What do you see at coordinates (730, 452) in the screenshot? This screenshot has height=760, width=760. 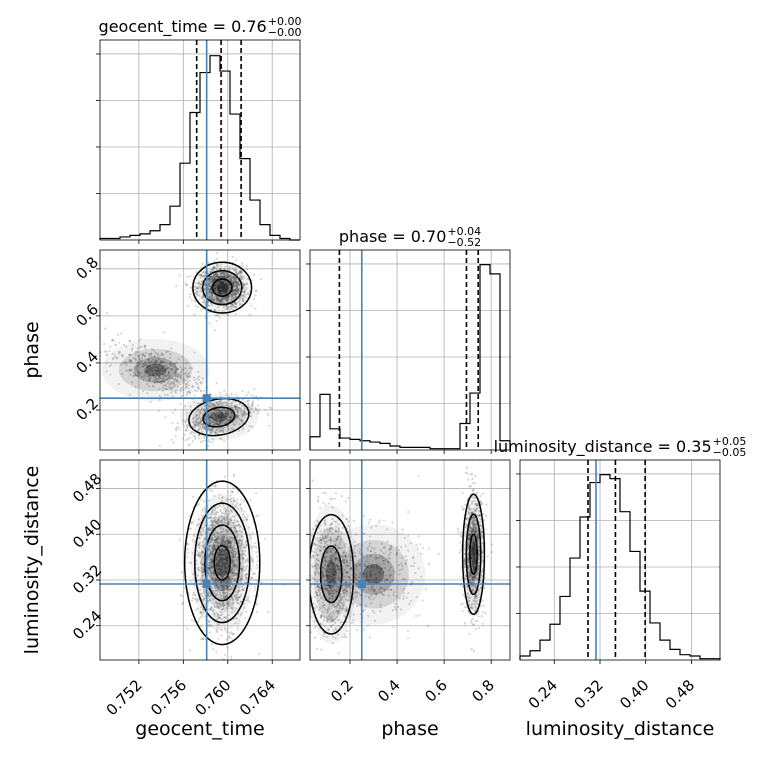 I see `title-lower: −0.05` at bounding box center [730, 452].